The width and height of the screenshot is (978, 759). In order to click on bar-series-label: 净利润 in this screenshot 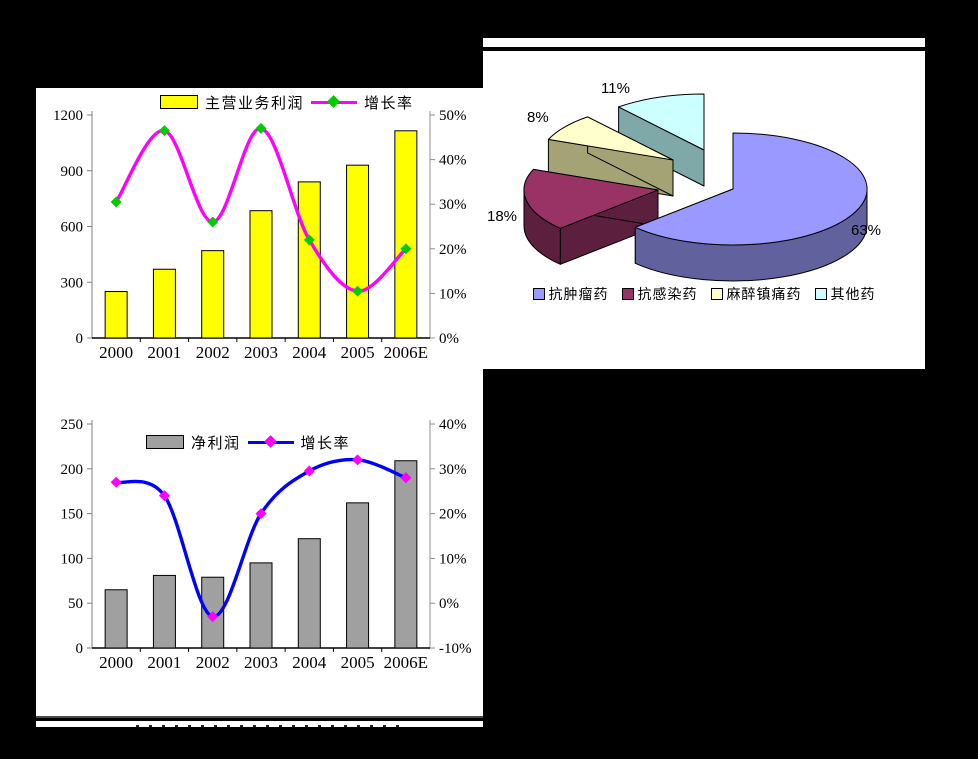, I will do `click(216, 443)`.